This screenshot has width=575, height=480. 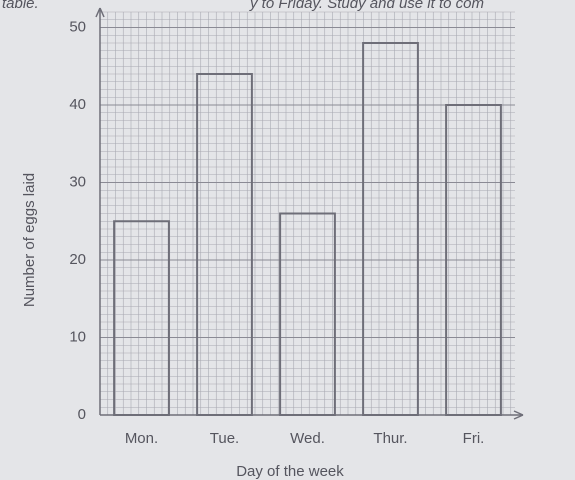 I want to click on y-axis-label: Number of eggs laid, so click(x=29, y=240).